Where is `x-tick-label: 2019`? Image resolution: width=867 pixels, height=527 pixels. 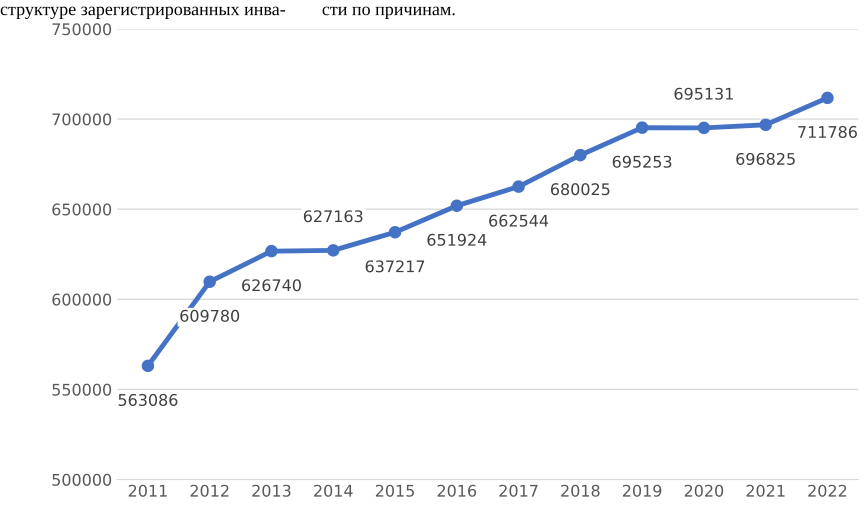 x-tick-label: 2019 is located at coordinates (642, 490).